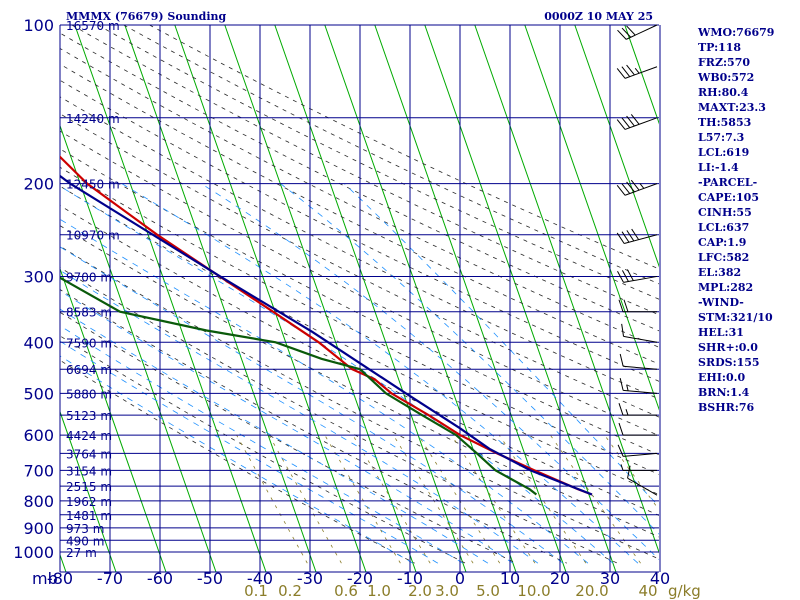 This screenshot has height=600, width=800. Describe the element at coordinates (310, 578) in the screenshot. I see `temperature-tick-label: -30` at that location.